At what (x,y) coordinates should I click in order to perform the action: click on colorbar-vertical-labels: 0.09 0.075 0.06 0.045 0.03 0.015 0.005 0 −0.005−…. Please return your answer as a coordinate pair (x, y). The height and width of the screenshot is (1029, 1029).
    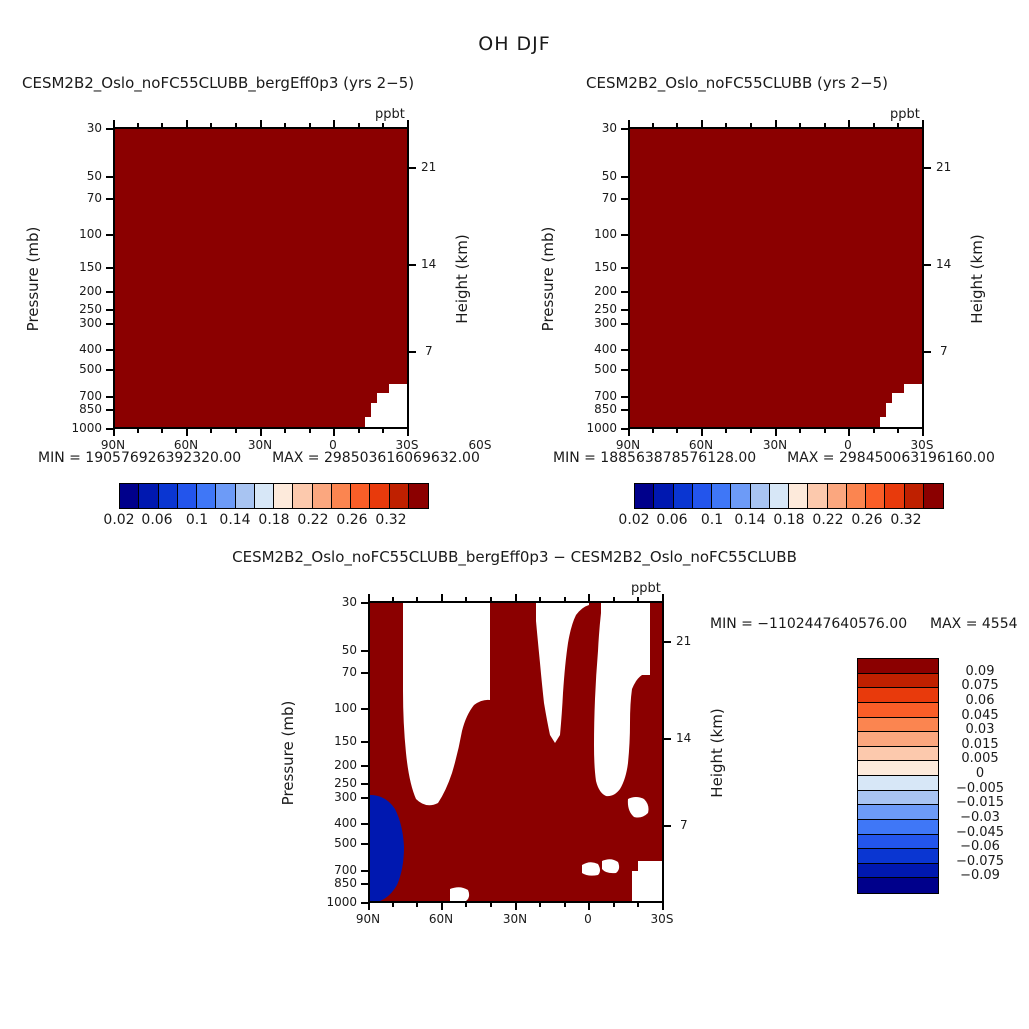
    Looking at the image, I should click on (987, 775).